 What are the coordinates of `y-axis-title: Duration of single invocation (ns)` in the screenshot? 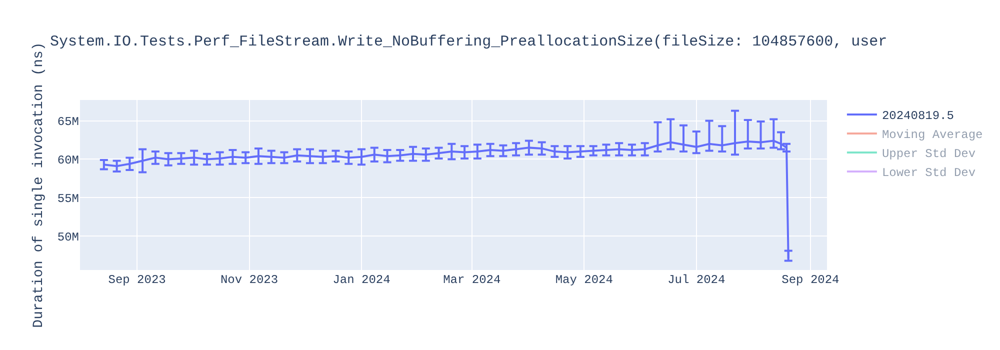 It's located at (39, 185).